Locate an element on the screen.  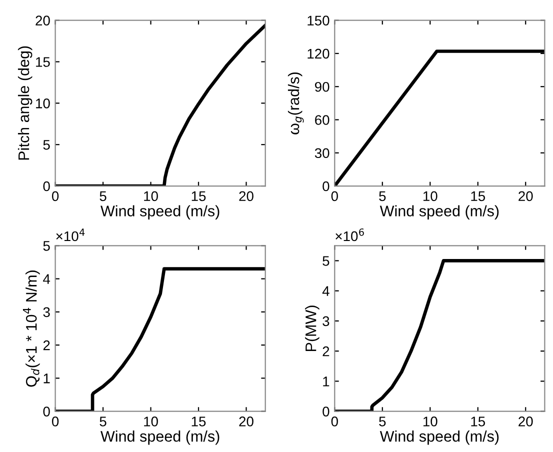
y-tick-label: 120 is located at coordinates (319, 53).